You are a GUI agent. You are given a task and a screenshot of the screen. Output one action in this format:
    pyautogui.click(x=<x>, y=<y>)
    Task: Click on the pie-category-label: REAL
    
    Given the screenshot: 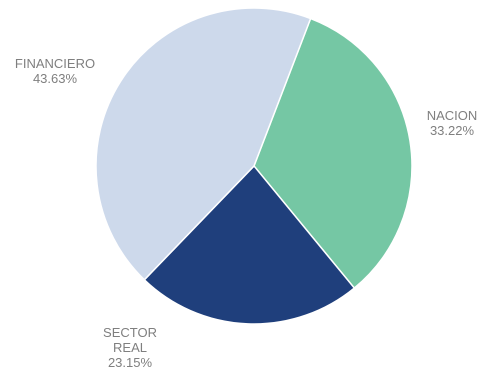 What is the action you would take?
    pyautogui.click(x=130, y=347)
    